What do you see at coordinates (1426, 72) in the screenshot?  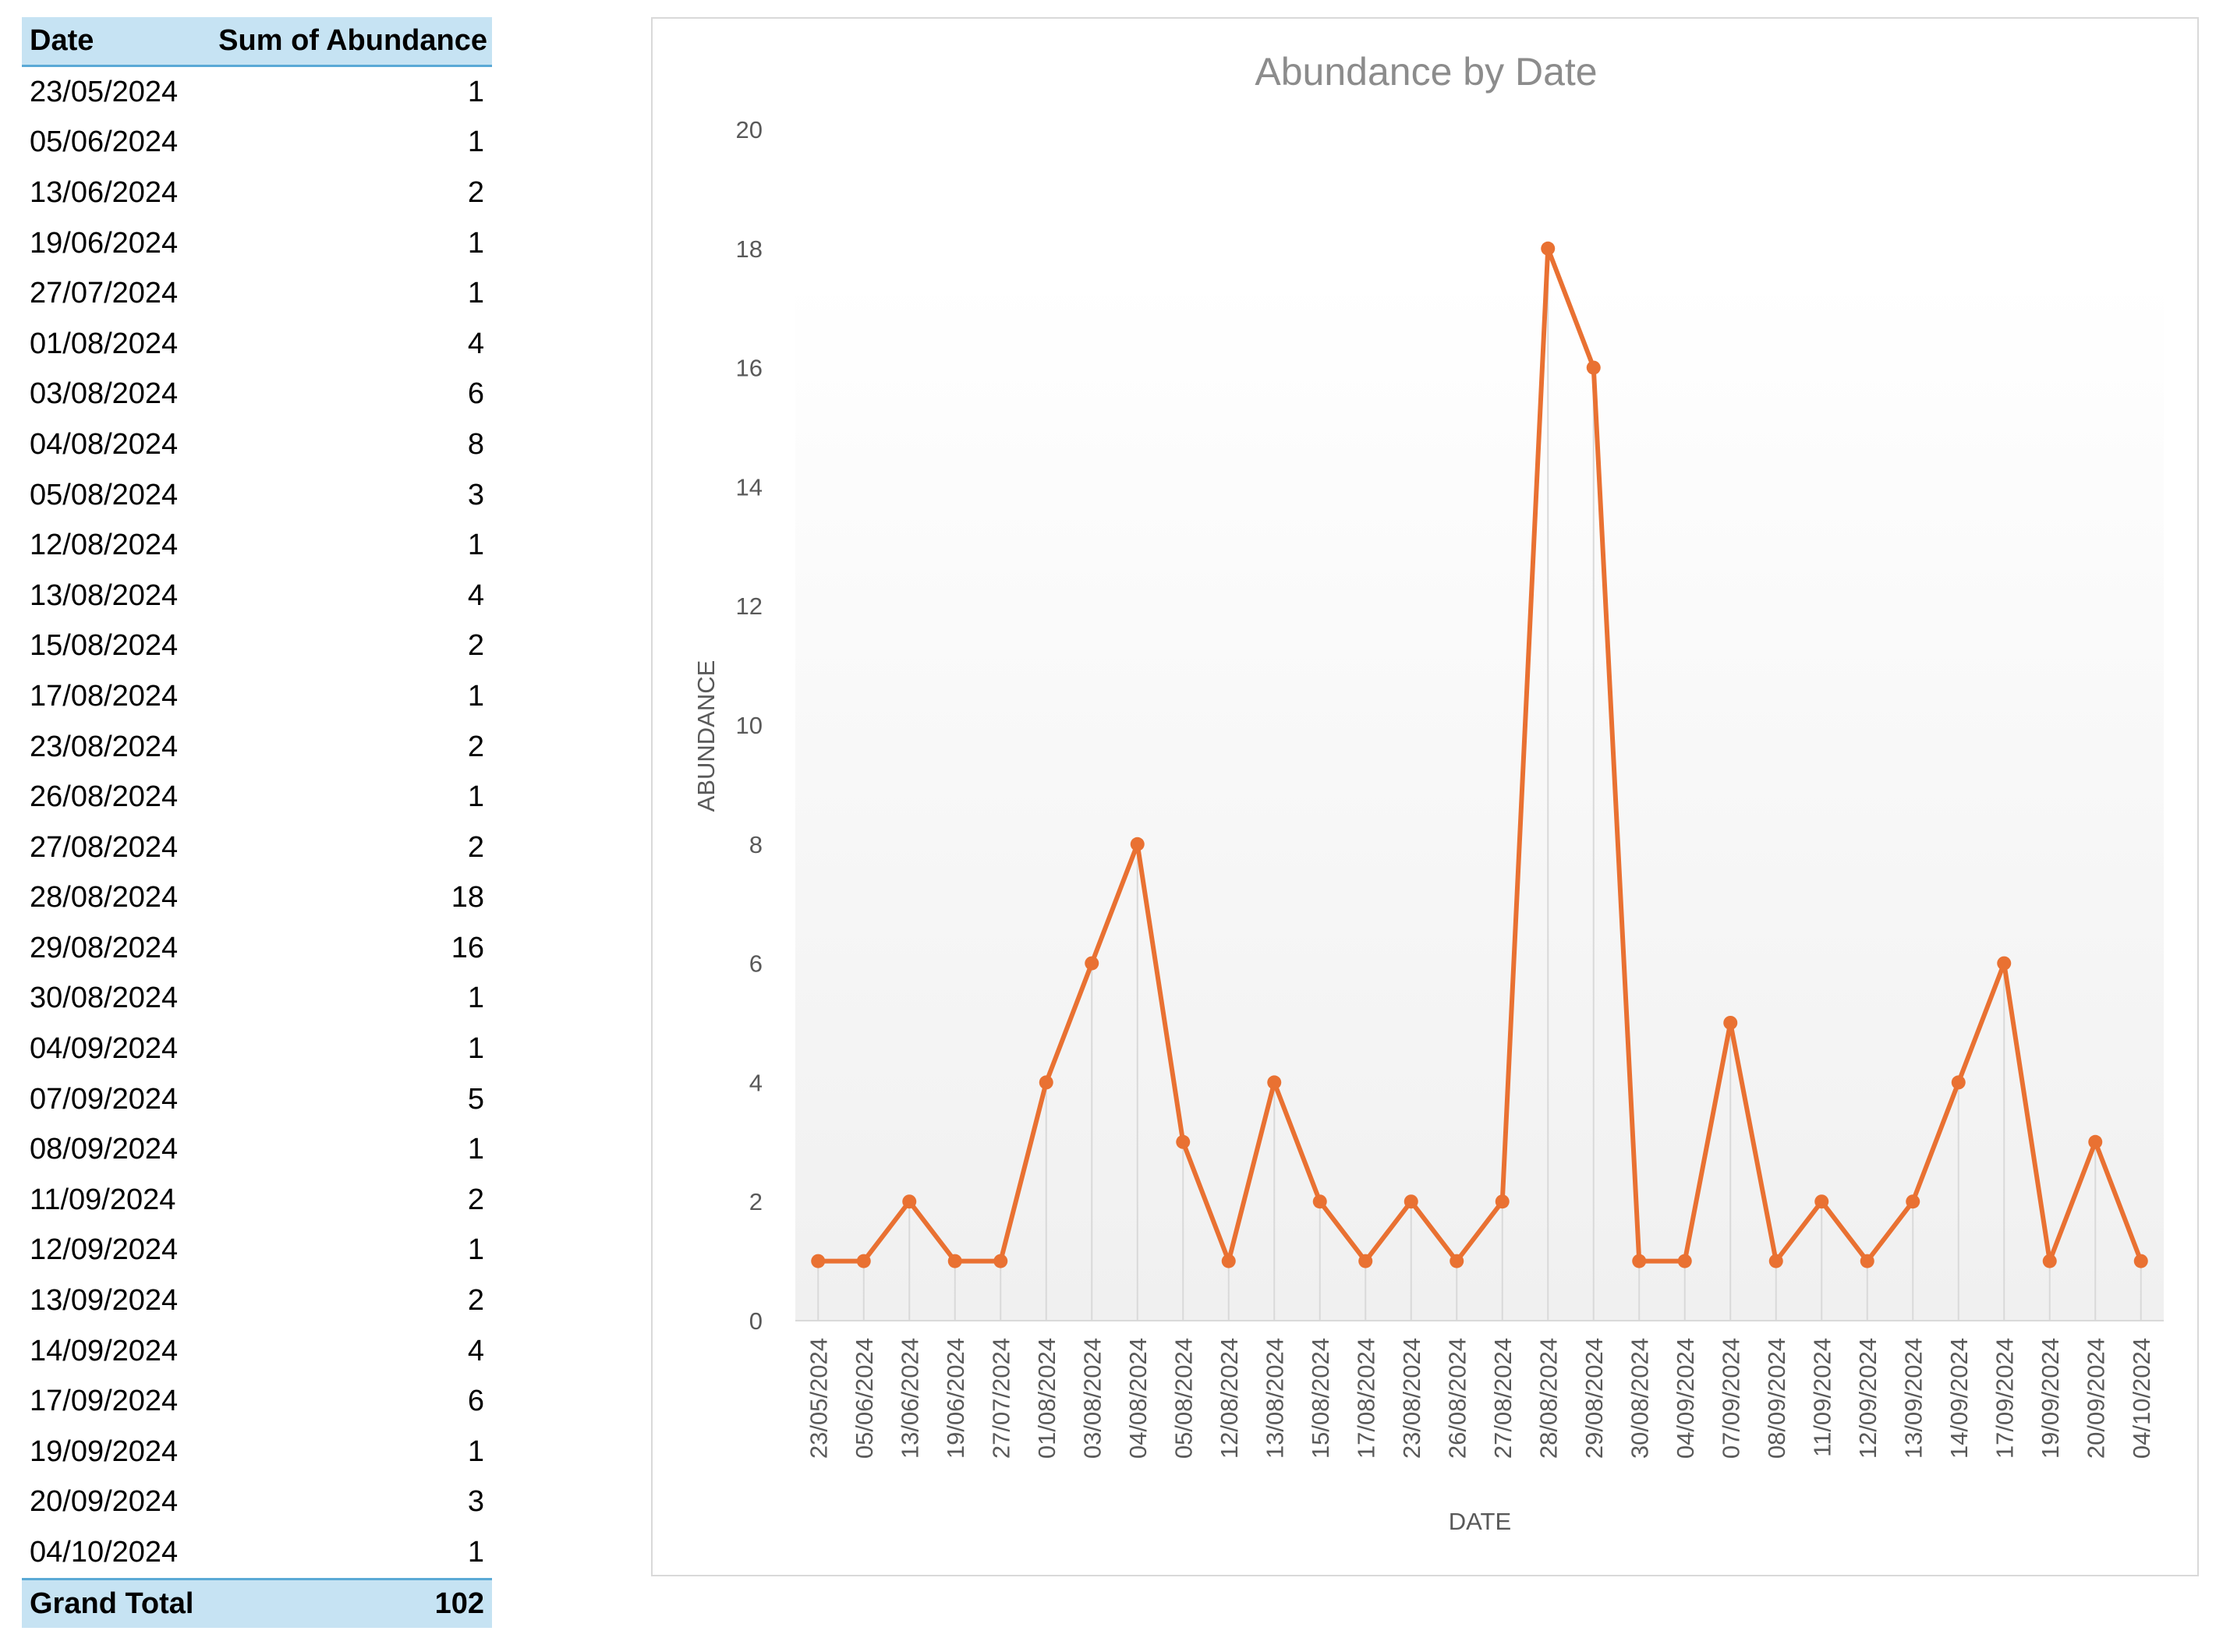 I see `chart-title: Abundance by Date` at bounding box center [1426, 72].